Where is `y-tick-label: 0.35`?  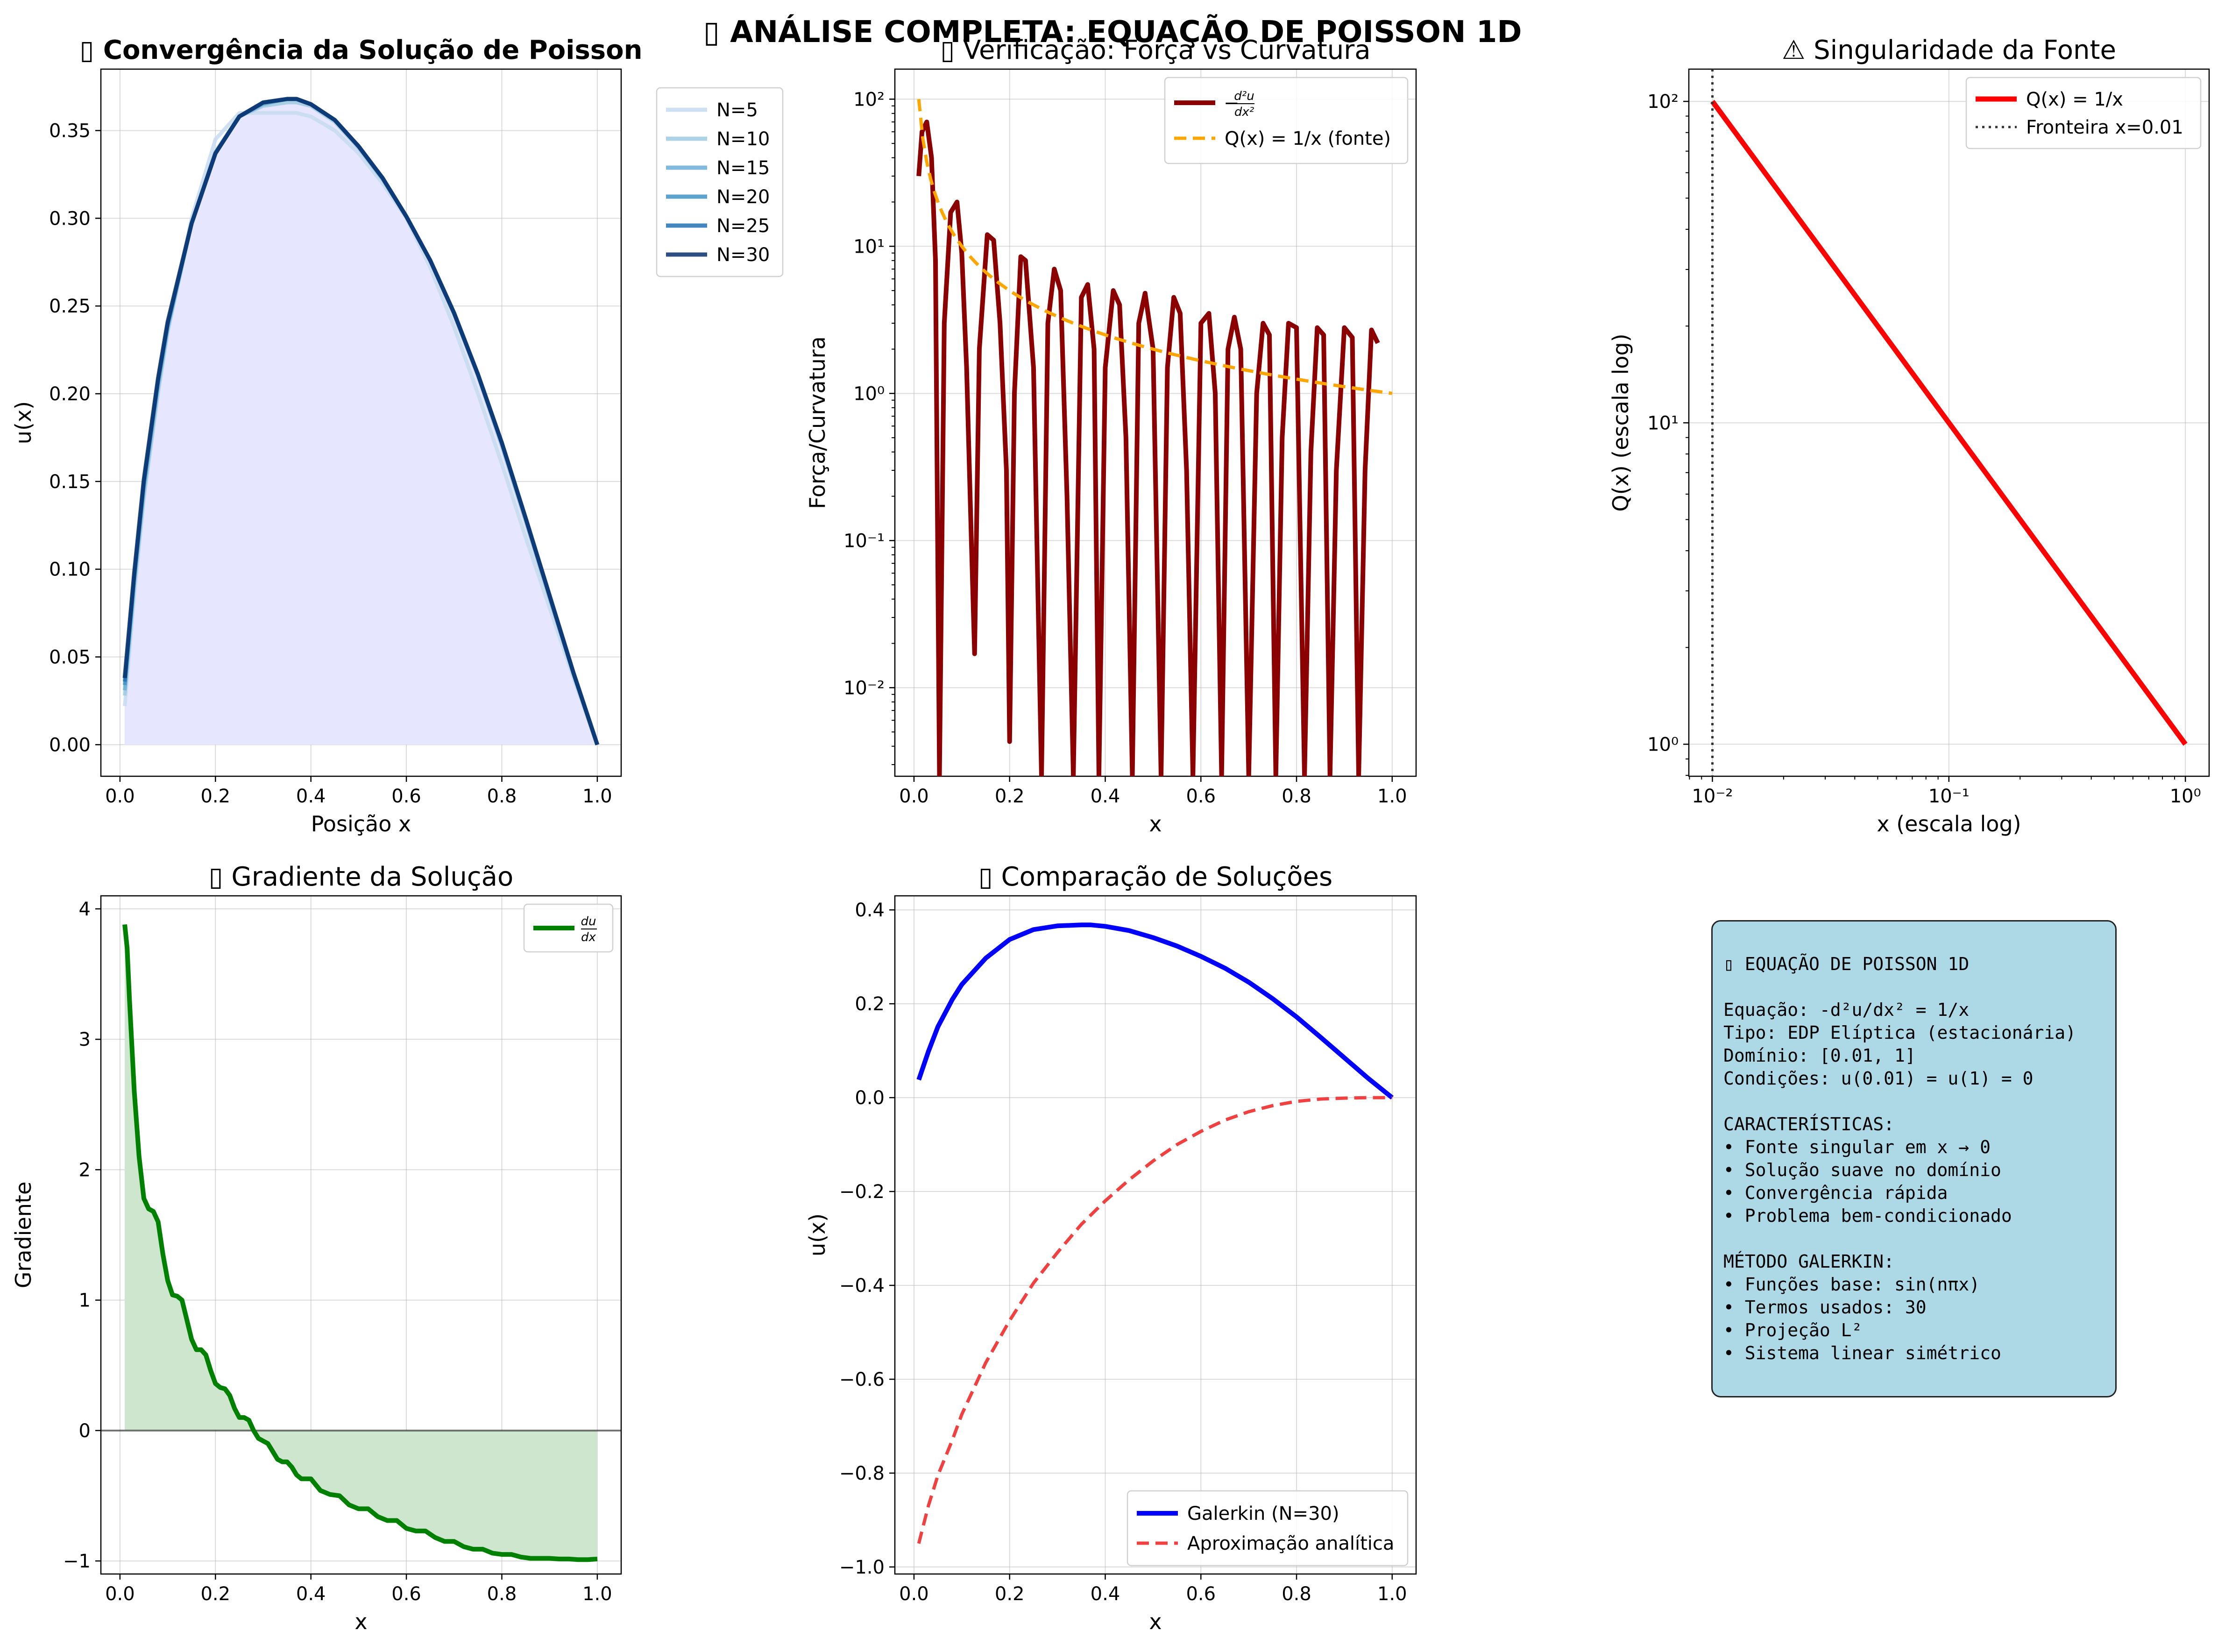
y-tick-label: 0.35 is located at coordinates (70, 131).